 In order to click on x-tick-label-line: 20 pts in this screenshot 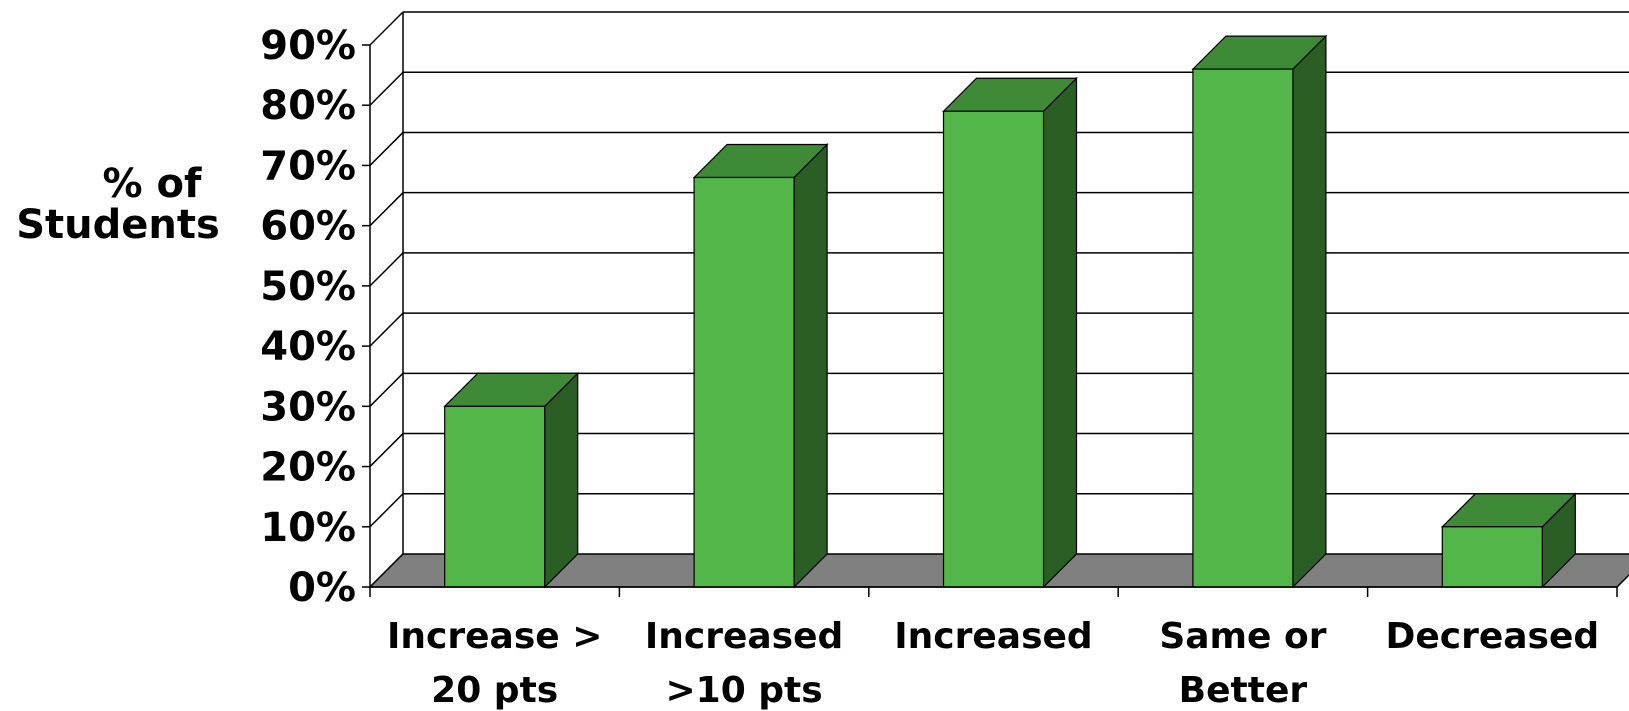, I will do `click(494, 690)`.